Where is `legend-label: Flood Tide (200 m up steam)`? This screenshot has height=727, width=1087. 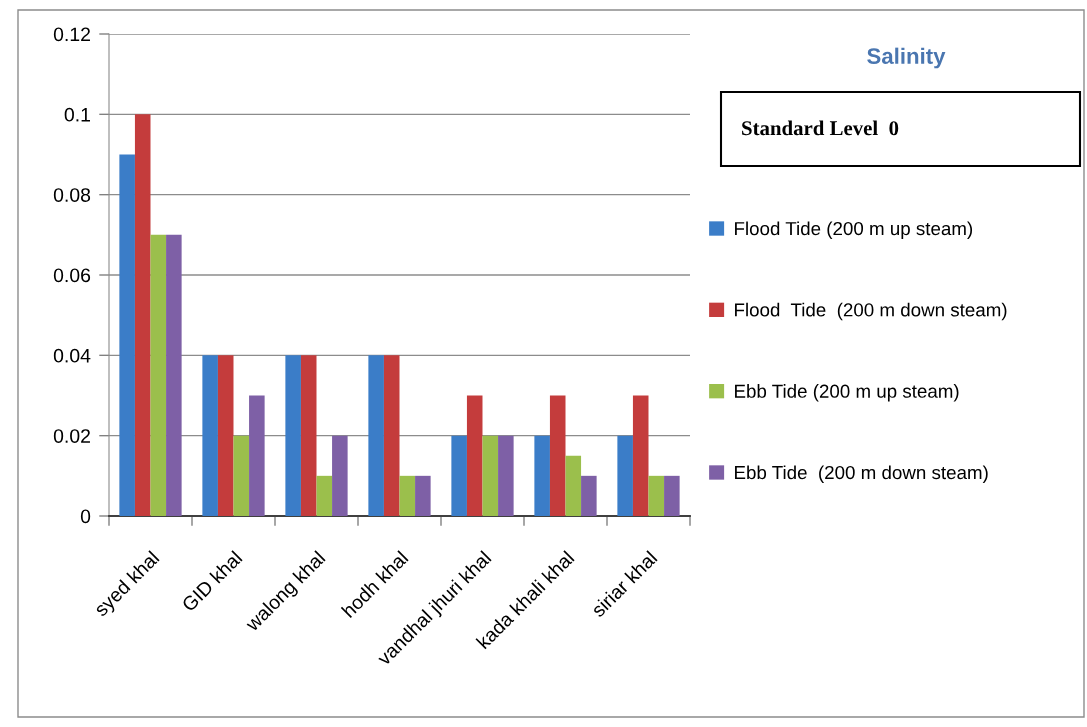
legend-label: Flood Tide (200 m up steam) is located at coordinates (854, 230).